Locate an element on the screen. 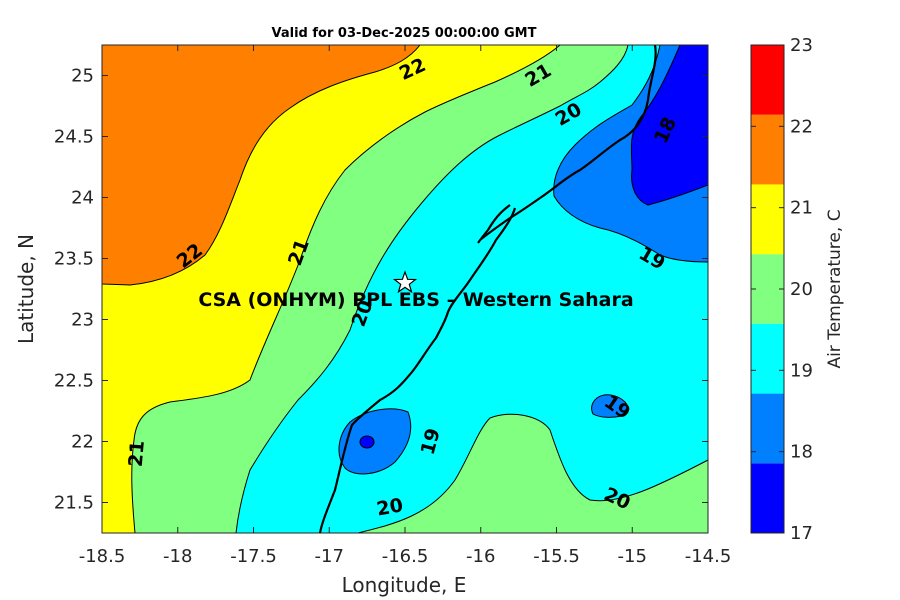 The height and width of the screenshot is (600, 900). colorbar-ticks: 17 18 19 20 21 22 23 is located at coordinates (782, 289).